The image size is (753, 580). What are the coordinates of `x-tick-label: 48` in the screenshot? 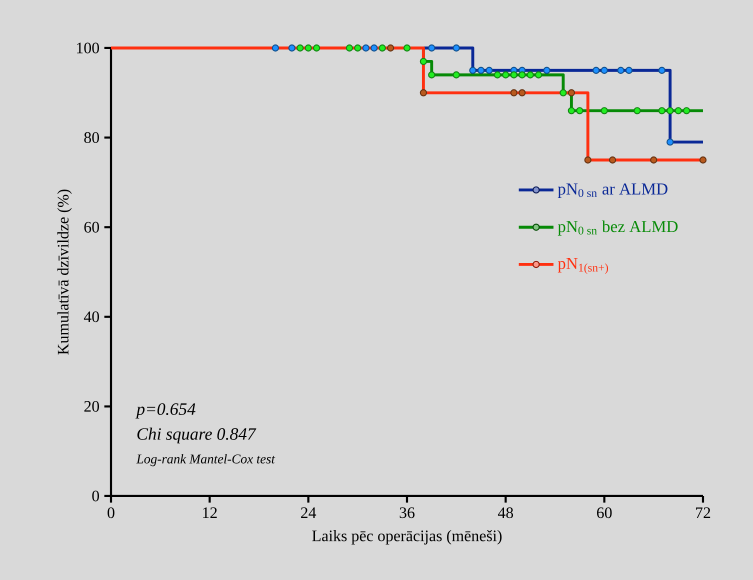 It's located at (506, 512).